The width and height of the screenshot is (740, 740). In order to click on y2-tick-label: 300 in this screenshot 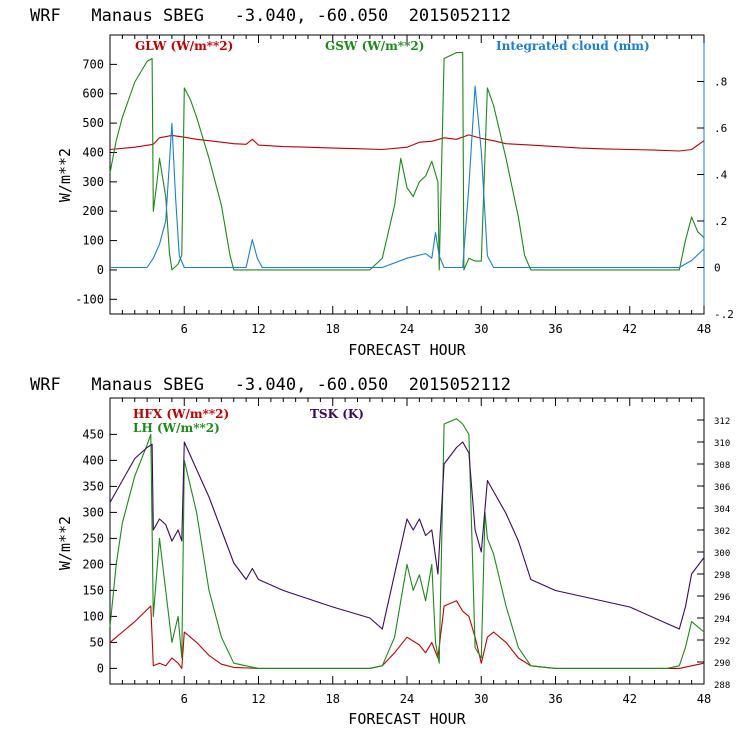, I will do `click(722, 554)`.